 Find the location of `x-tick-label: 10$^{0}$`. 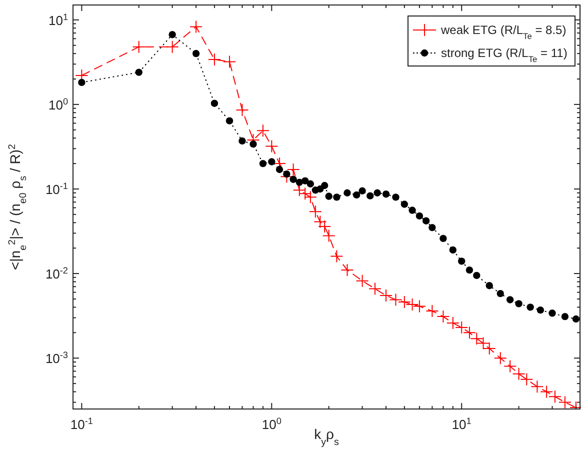

x-tick-label: 10$^{0}$ is located at coordinates (272, 424).